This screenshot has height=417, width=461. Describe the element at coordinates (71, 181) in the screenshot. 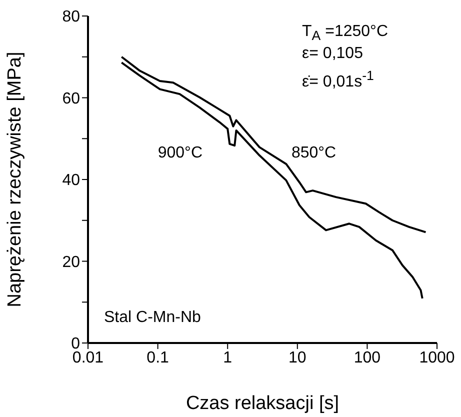

I see `y-tick-label: 40` at that location.